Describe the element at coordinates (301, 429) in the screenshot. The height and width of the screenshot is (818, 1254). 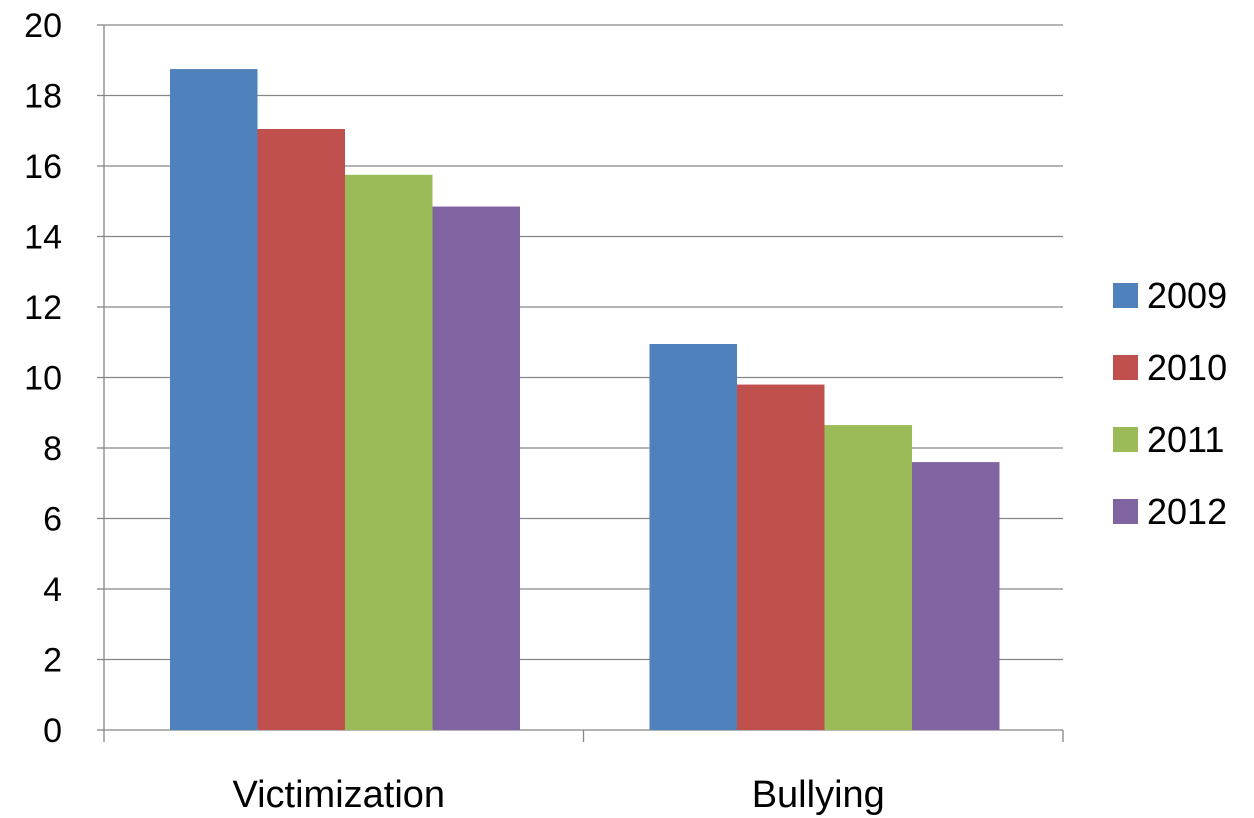
I see `bar-victimization-2010` at that location.